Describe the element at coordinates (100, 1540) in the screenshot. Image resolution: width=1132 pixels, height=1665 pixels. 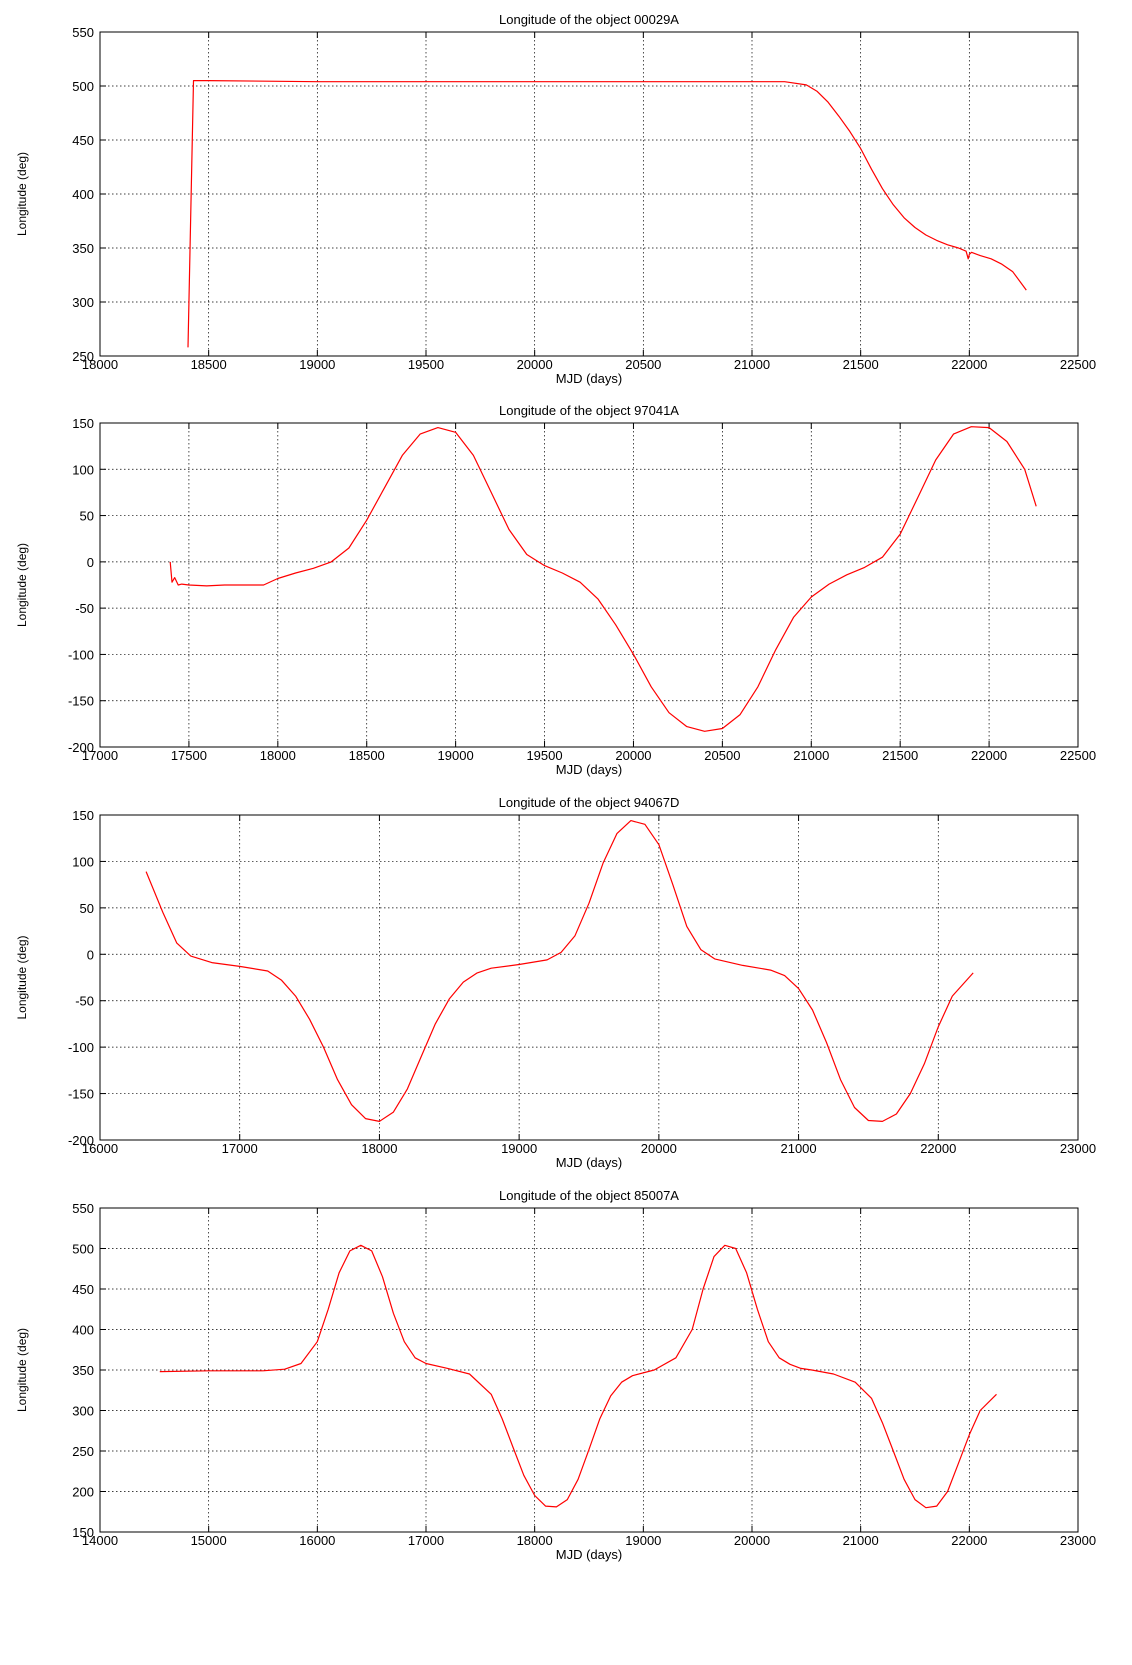
I see `x-tick-label: 14000` at that location.